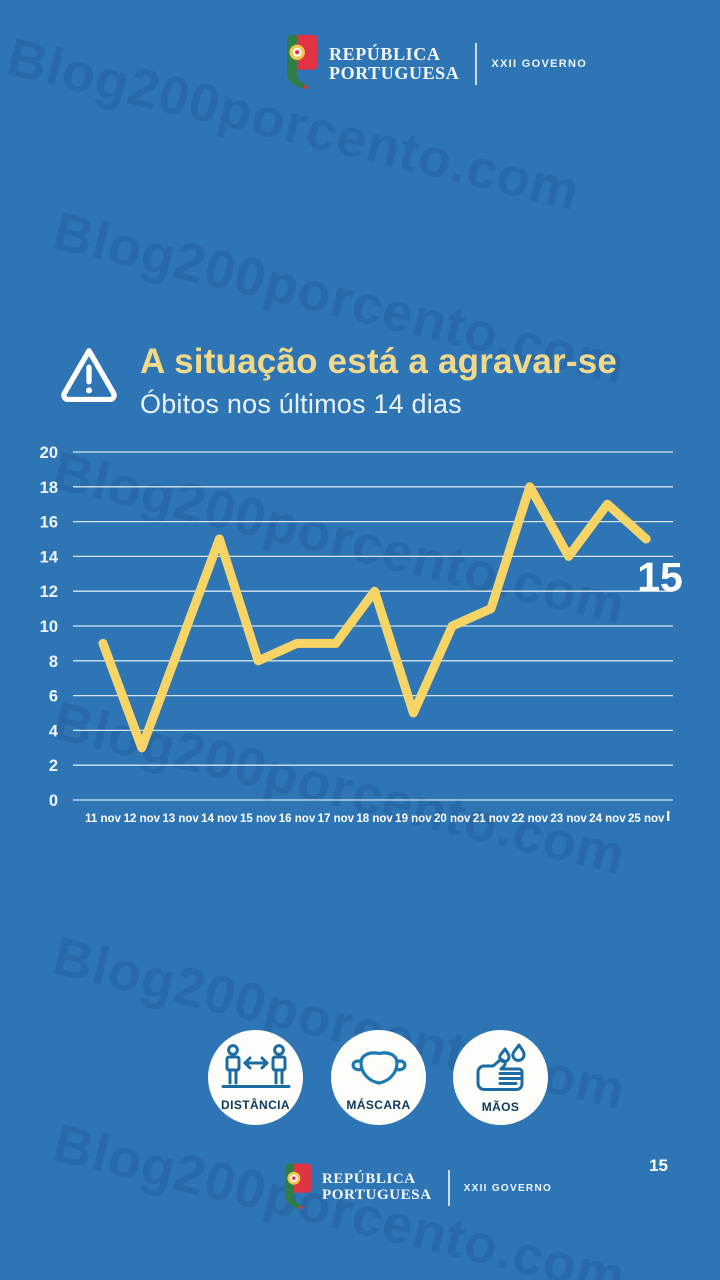 The height and width of the screenshot is (1280, 720). What do you see at coordinates (607, 819) in the screenshot?
I see `svg-text: 24 nov` at bounding box center [607, 819].